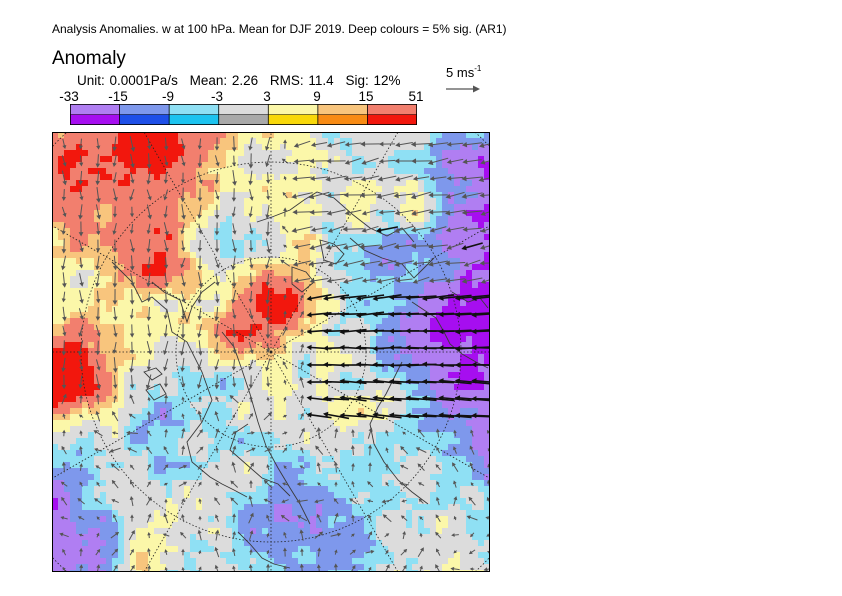 The width and height of the screenshot is (842, 596). What do you see at coordinates (366, 96) in the screenshot?
I see `colorbar-label: 15` at bounding box center [366, 96].